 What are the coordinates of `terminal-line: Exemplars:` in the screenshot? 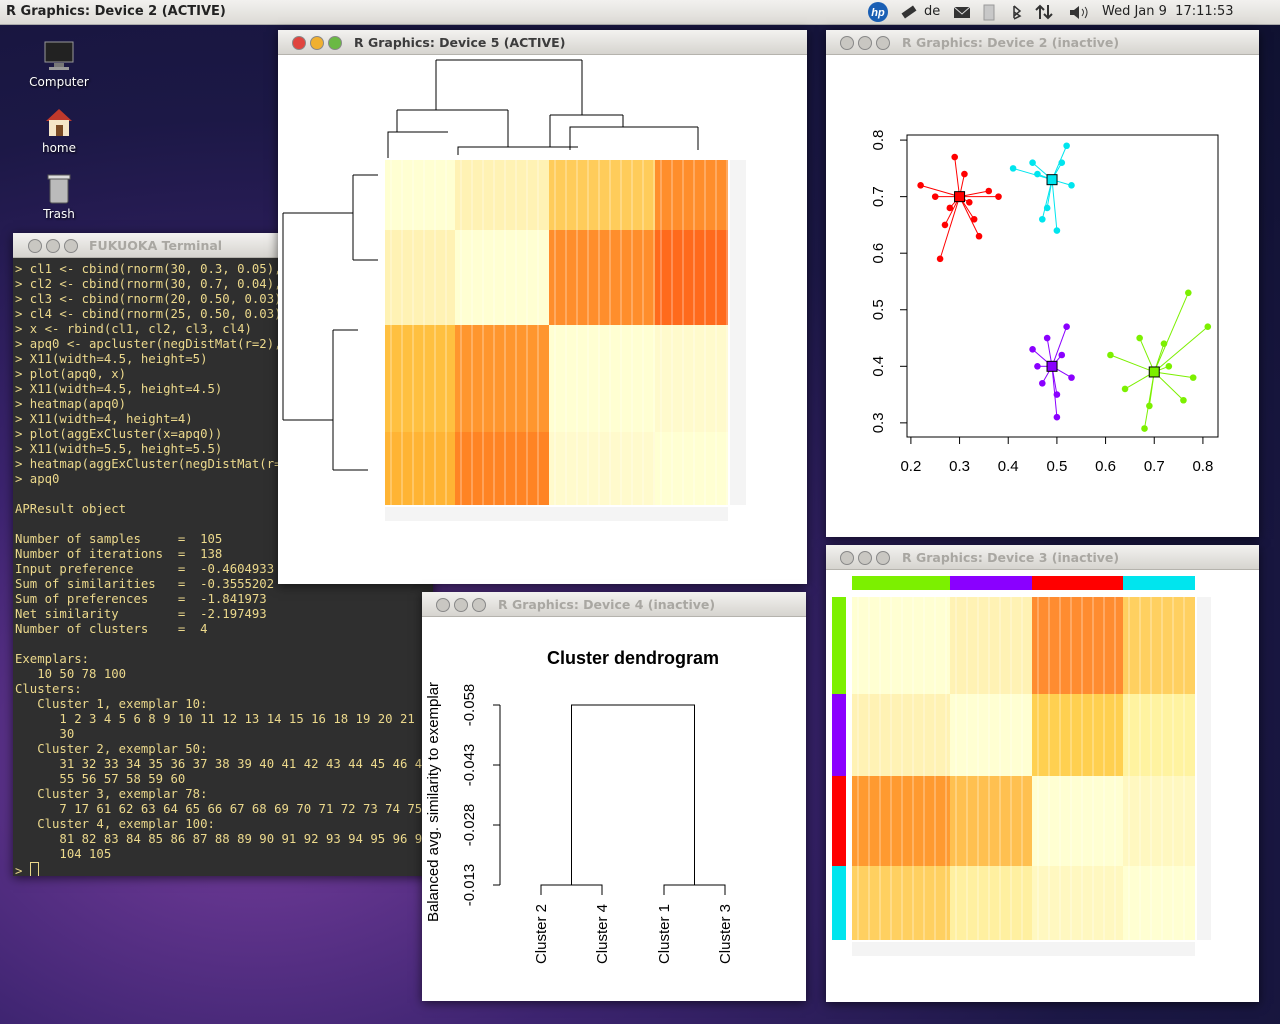 It's located at (224, 659).